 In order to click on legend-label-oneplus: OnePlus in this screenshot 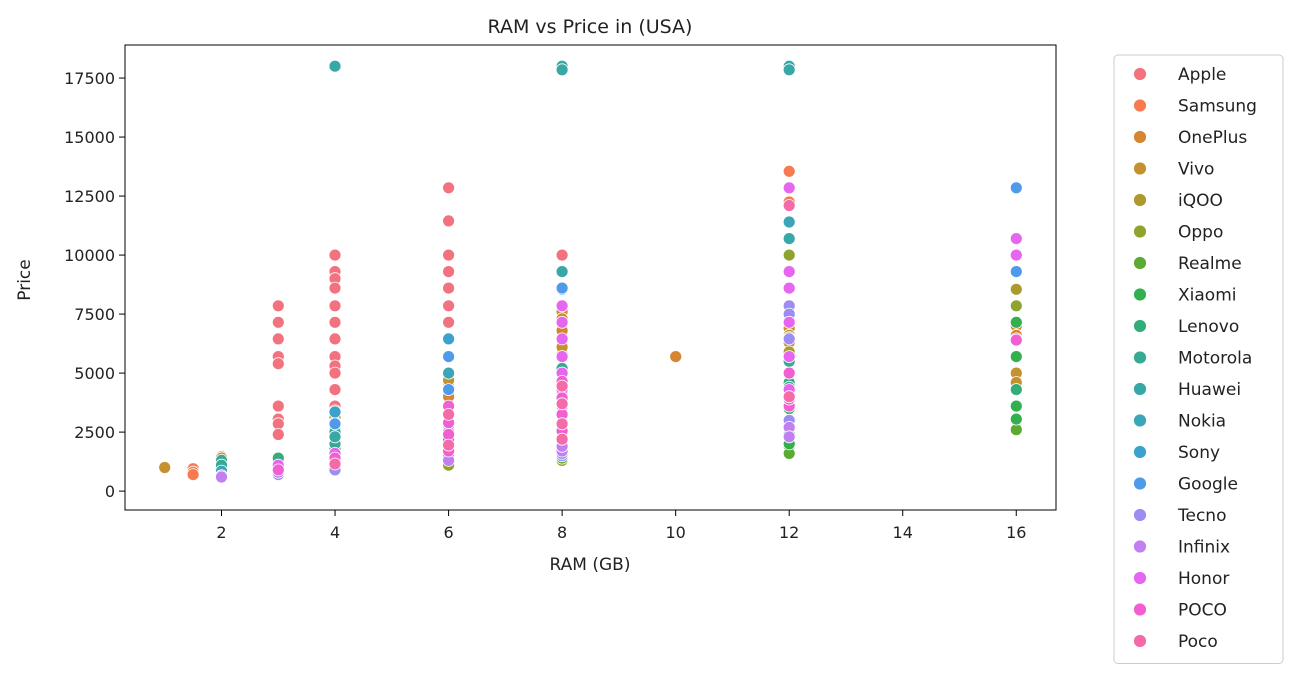, I will do `click(1212, 138)`.